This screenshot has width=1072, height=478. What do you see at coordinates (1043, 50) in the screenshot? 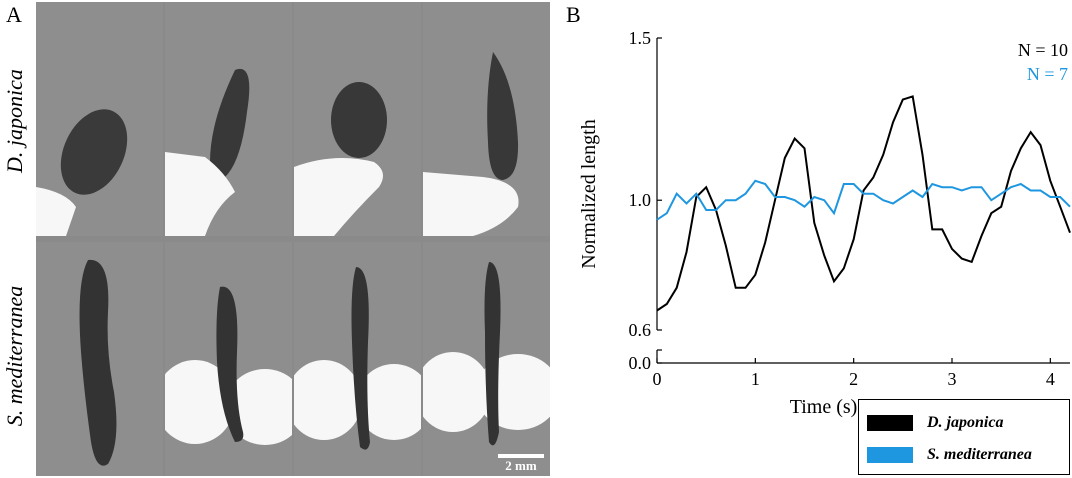
I see `annotation-n-0: N = 10` at bounding box center [1043, 50].